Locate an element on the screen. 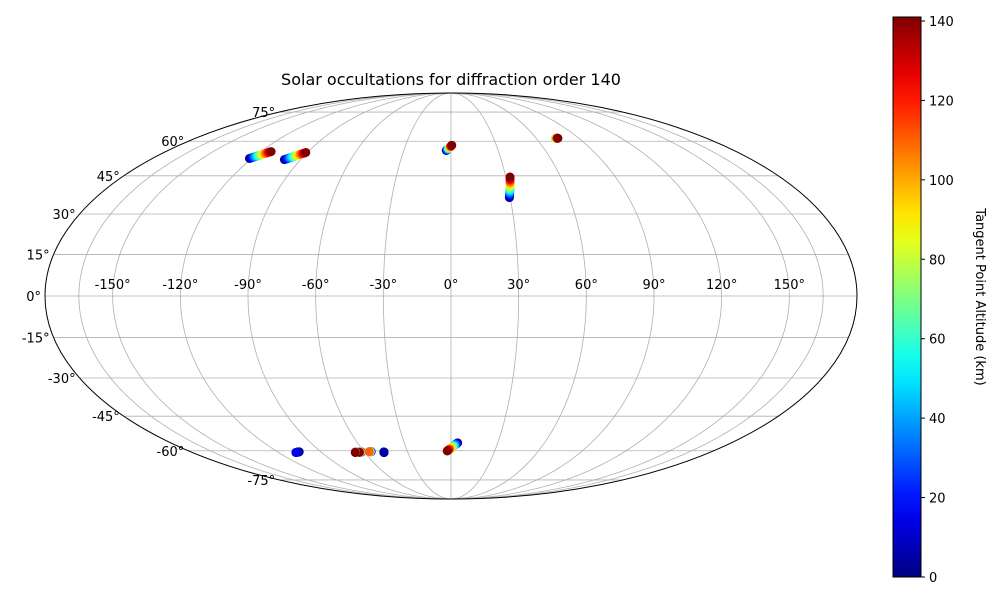 This screenshot has width=1000, height=600. longitude-tick-label: -90° is located at coordinates (248, 285).